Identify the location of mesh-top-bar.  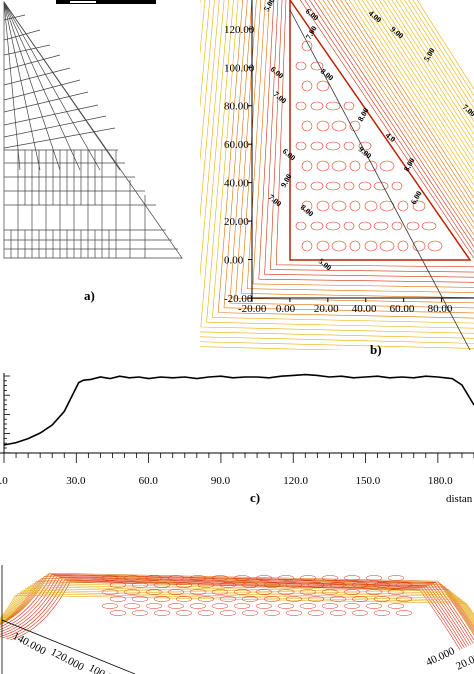
(106, 2).